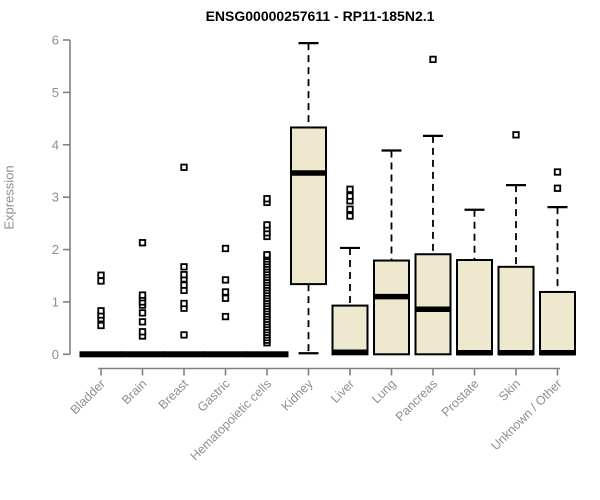 This screenshot has height=500, width=600. What do you see at coordinates (516, 135) in the screenshot?
I see `outlier-skin` at bounding box center [516, 135].